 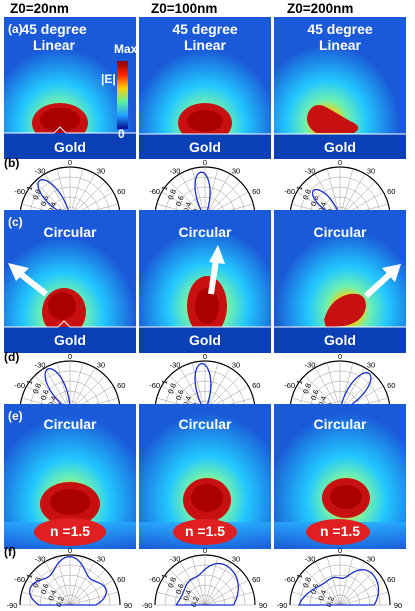 I want to click on polar-plot-f1: 0 -30 -60 -90 30 60 90 1 0.8 0.6 0.4 0.2, so click(x=70, y=578).